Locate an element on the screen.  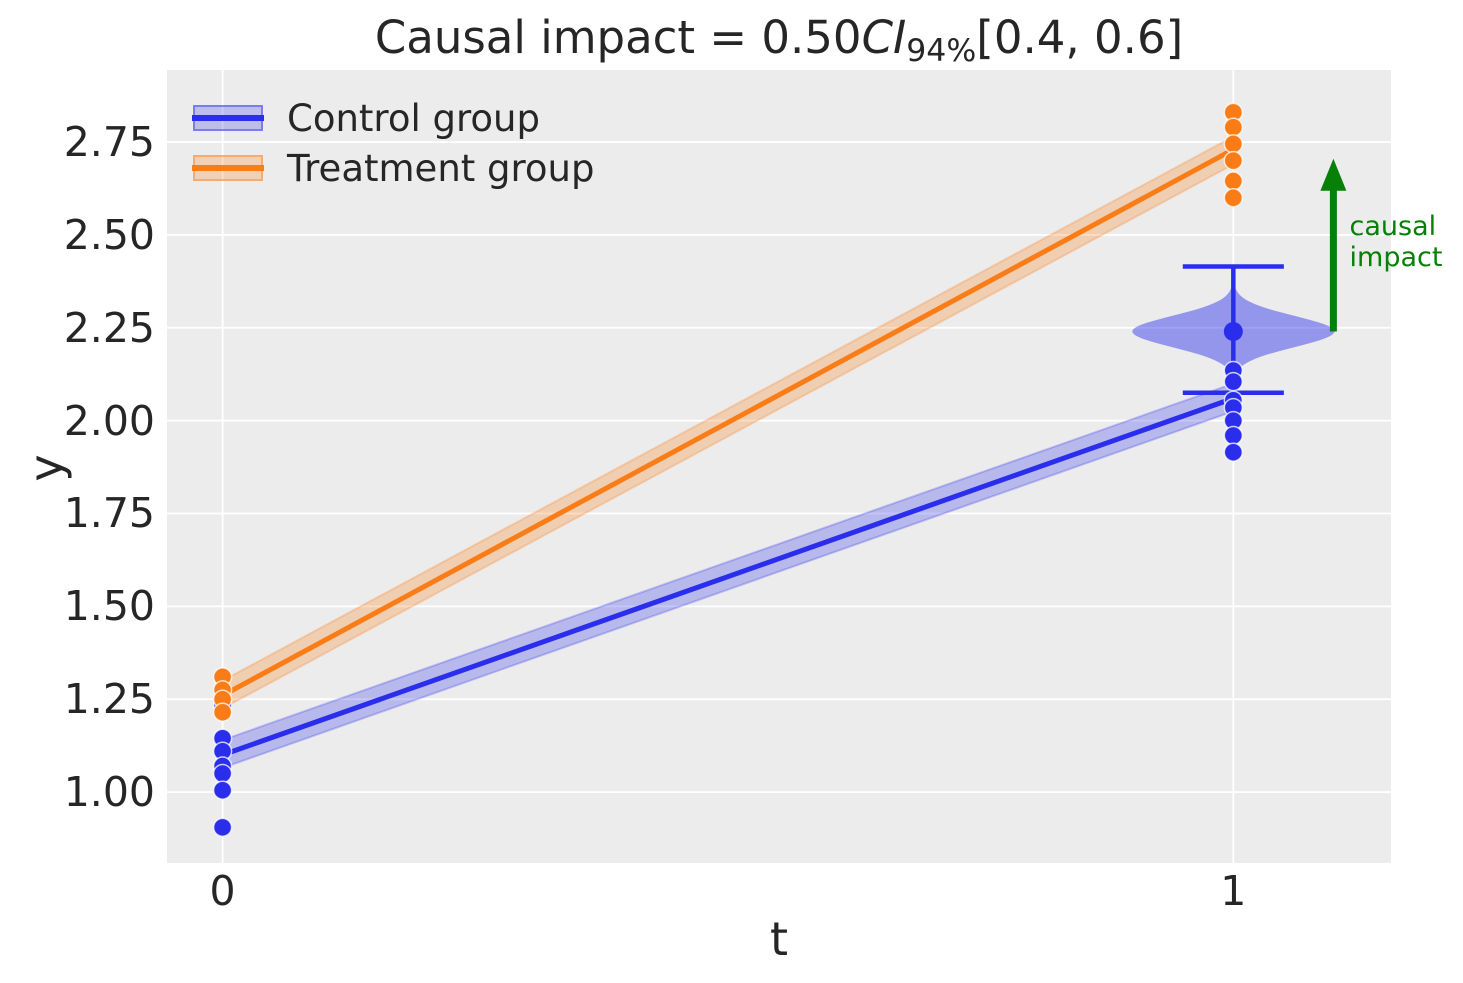
x-tick-label: 1 is located at coordinates (1233, 891).